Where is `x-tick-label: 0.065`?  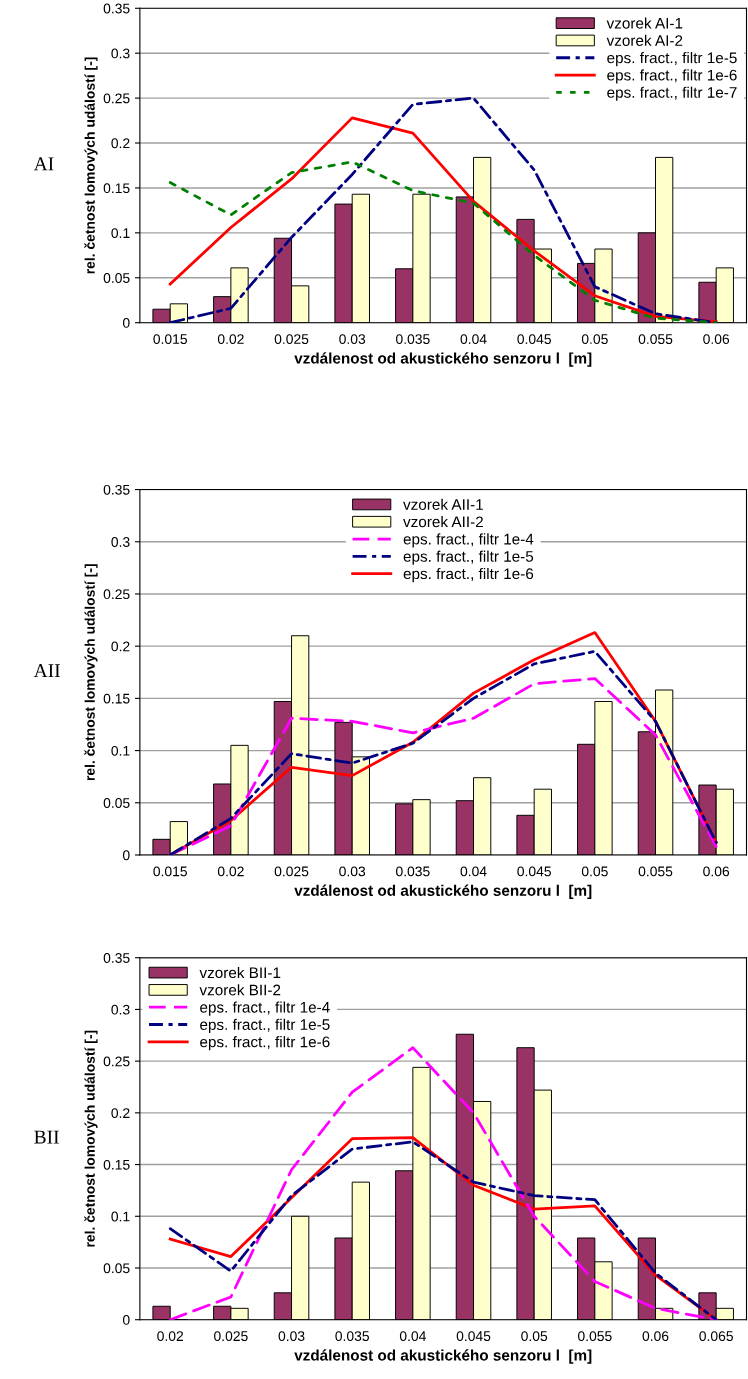
x-tick-label: 0.065 is located at coordinates (716, 1336).